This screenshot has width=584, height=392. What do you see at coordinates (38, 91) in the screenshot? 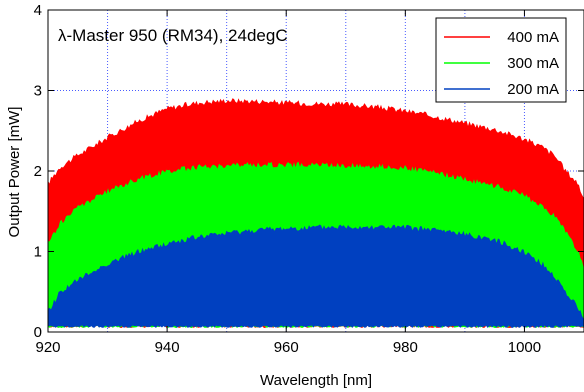
I see `y-tick-label: 3` at bounding box center [38, 91].